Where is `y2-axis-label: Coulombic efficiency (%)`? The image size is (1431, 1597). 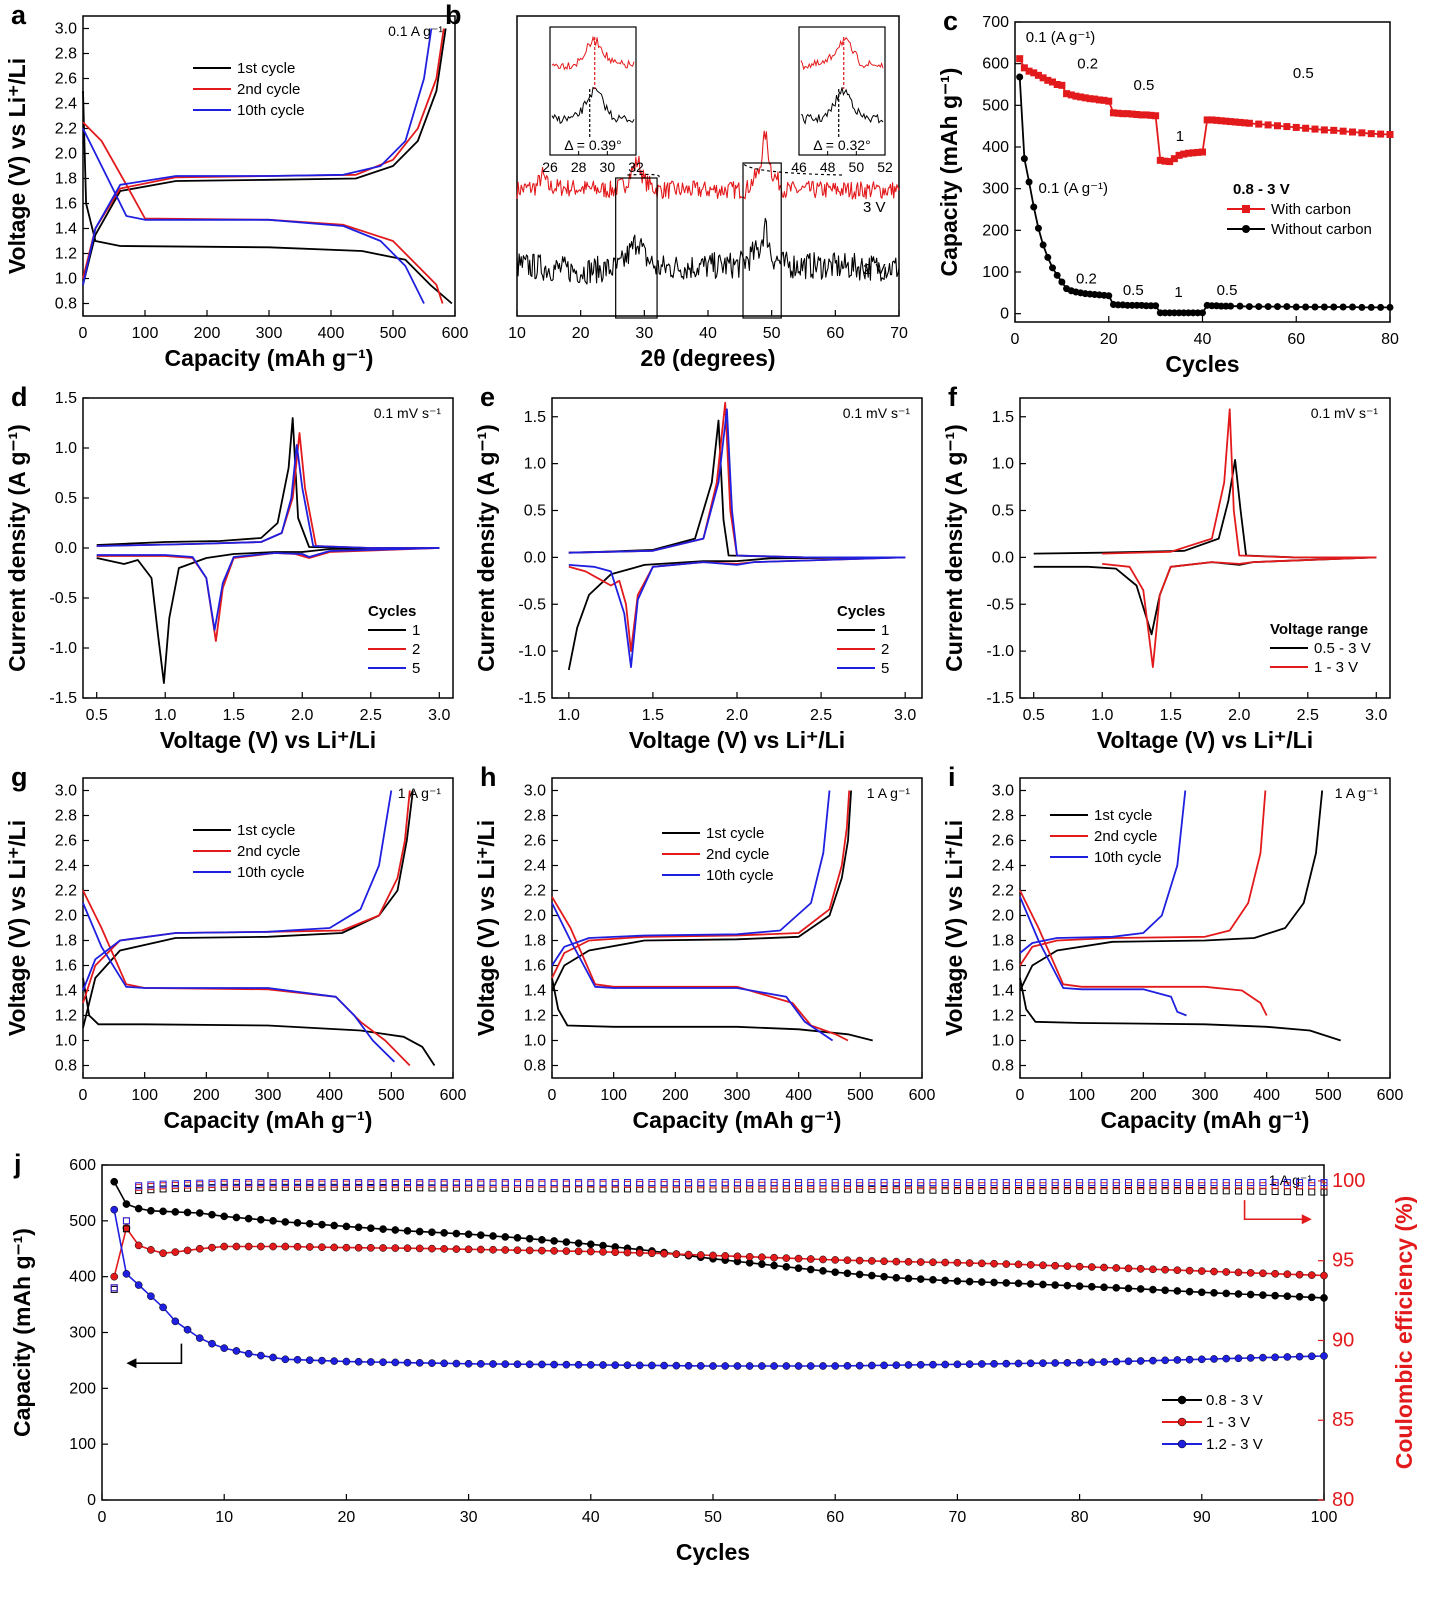
y2-axis-label: Coulombic efficiency (%) is located at coordinates (1404, 1332).